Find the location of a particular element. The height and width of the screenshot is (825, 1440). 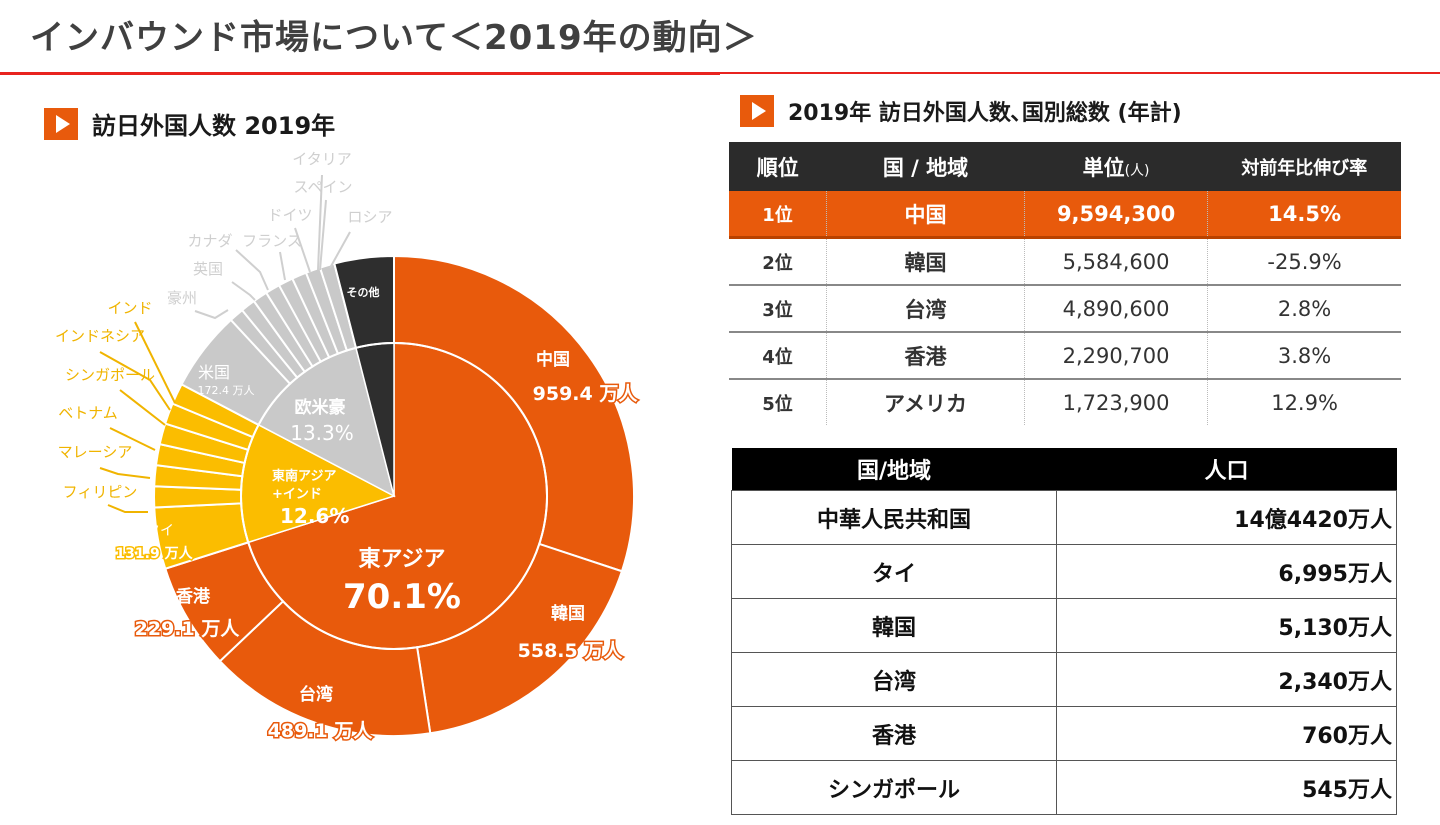

count-cell: 9,594,300 is located at coordinates (1115, 215).